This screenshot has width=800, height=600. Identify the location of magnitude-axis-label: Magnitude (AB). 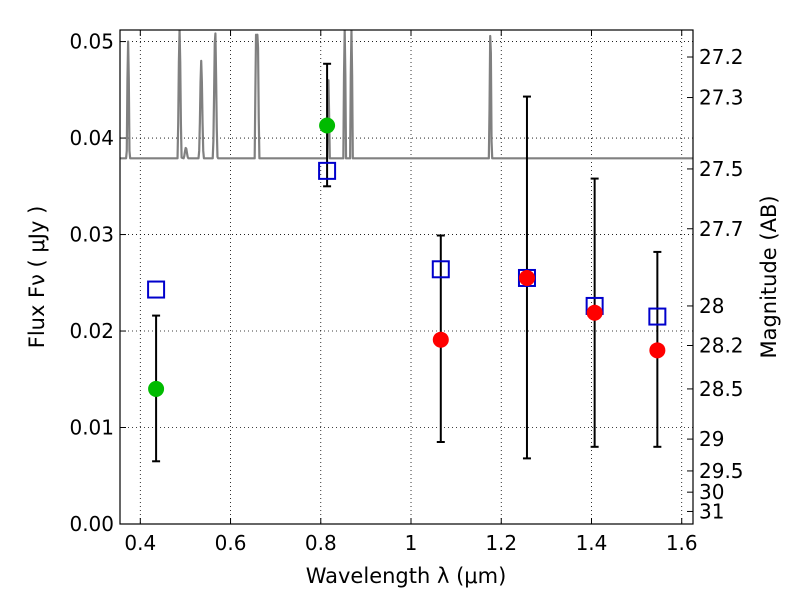
(769, 276).